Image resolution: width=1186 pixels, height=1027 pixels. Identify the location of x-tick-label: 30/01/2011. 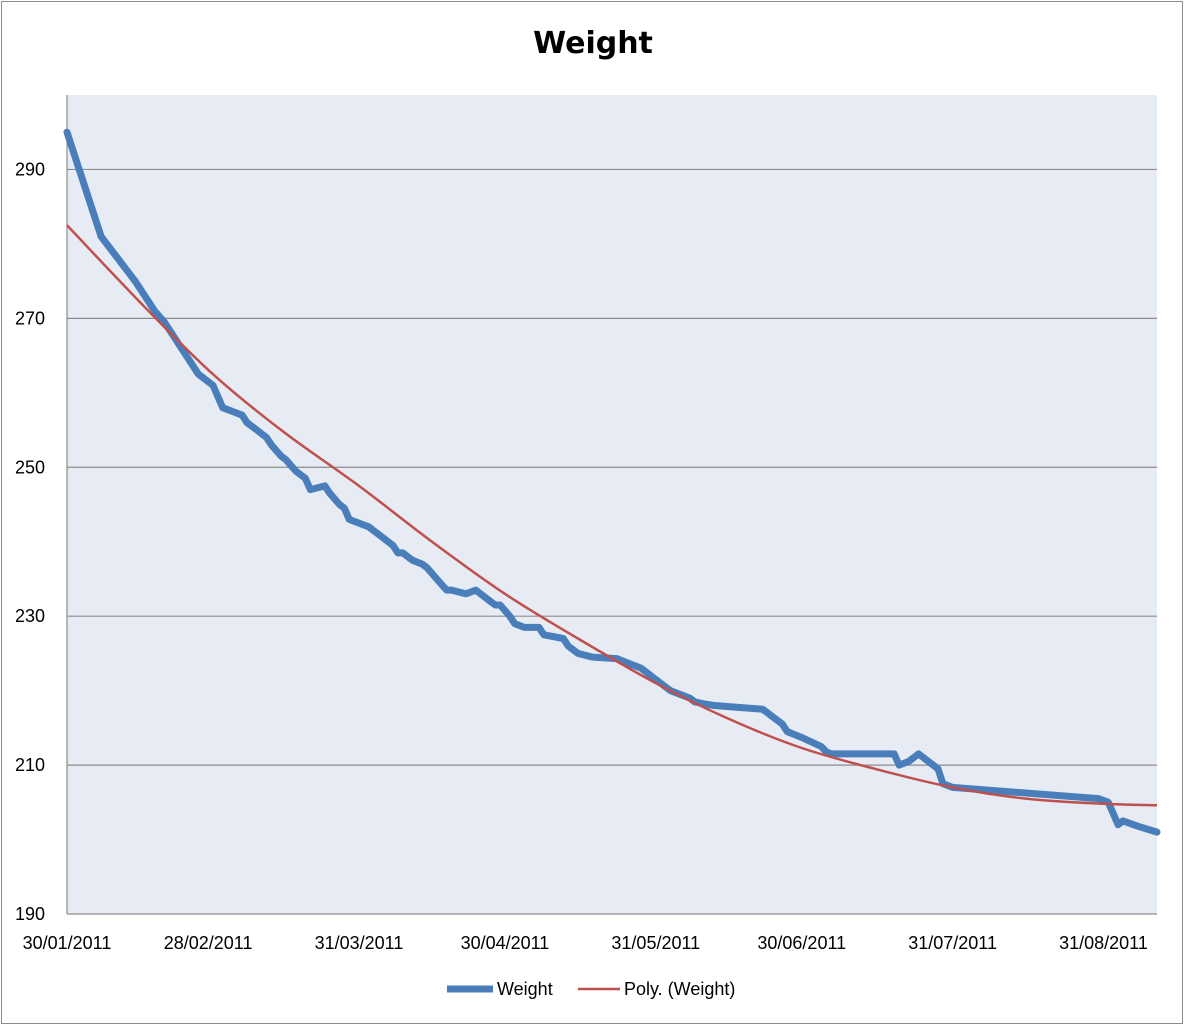
(67, 943).